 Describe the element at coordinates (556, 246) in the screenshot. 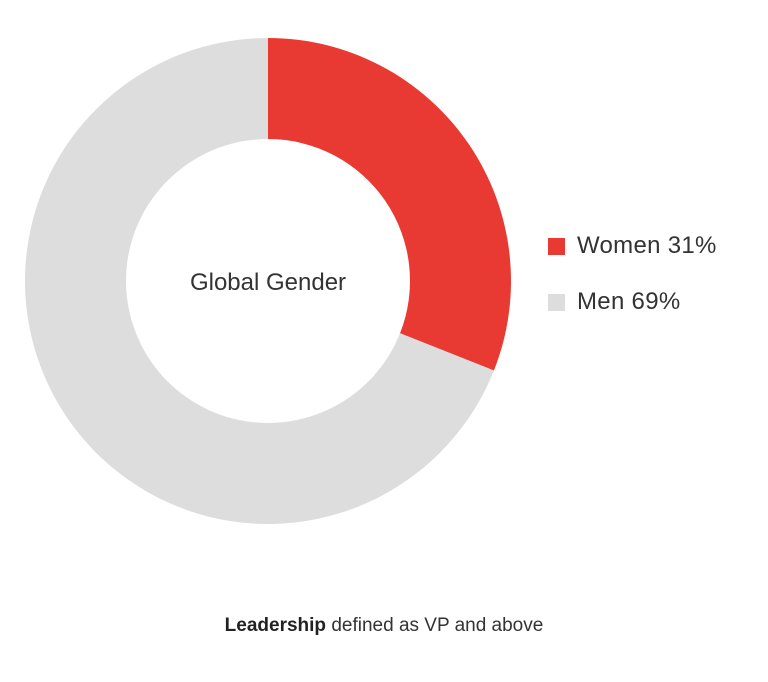

I see `legend-swatch-women` at that location.